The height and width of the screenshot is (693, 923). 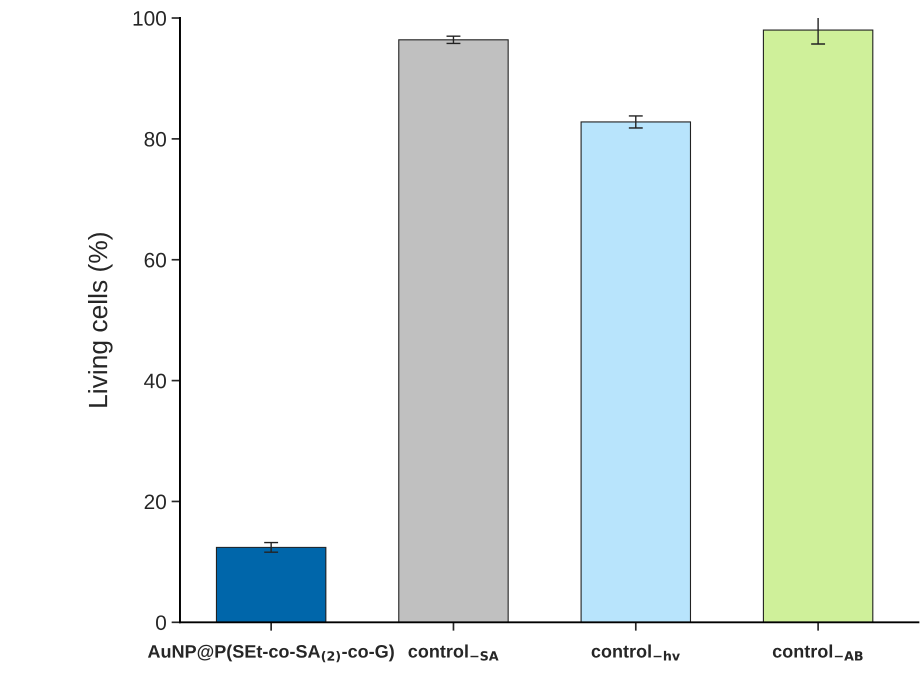 What do you see at coordinates (636, 652) in the screenshot?
I see `x-tick-label: control$_{−hv}$` at bounding box center [636, 652].